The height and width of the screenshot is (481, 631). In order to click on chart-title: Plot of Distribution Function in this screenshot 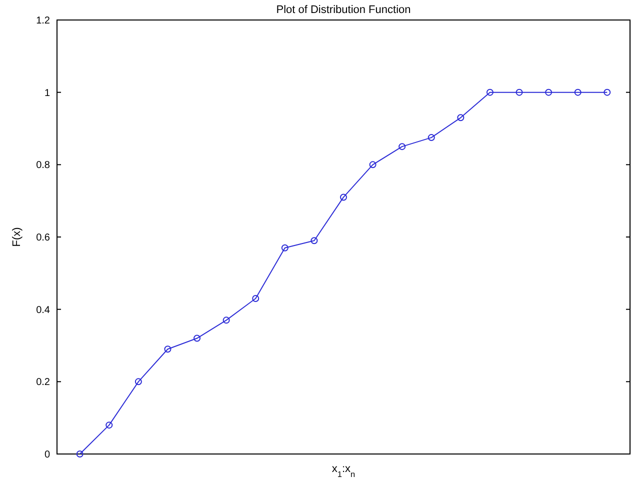, I will do `click(343, 10)`.